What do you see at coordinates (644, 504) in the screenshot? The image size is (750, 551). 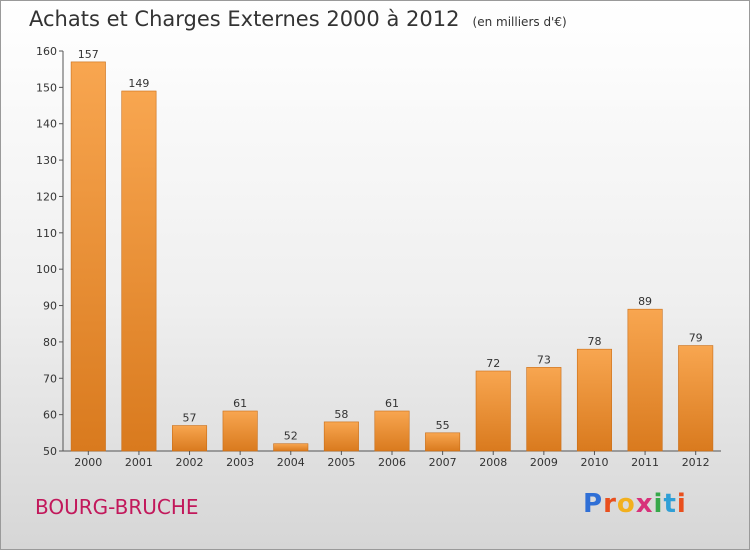 I see `logo-letter: x` at bounding box center [644, 504].